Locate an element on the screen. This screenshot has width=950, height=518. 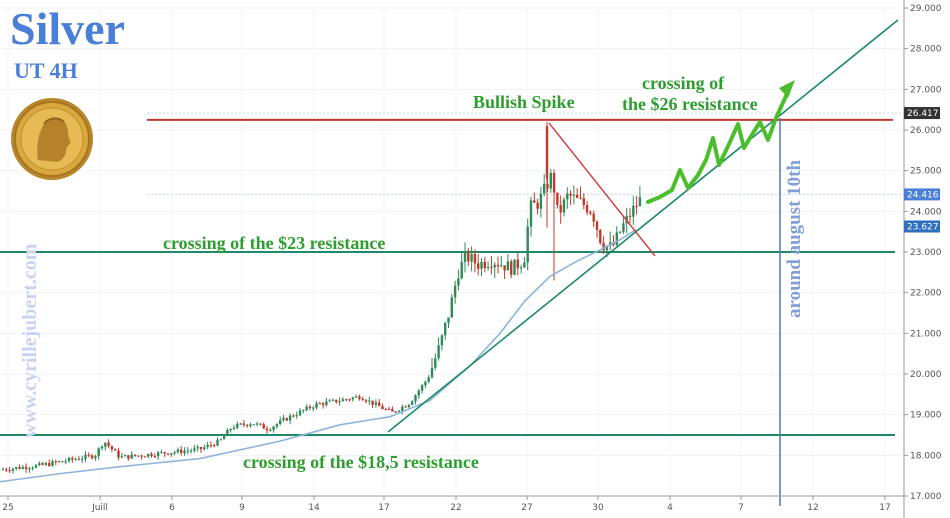
y-tick-label: 19.000 is located at coordinates (926, 416).